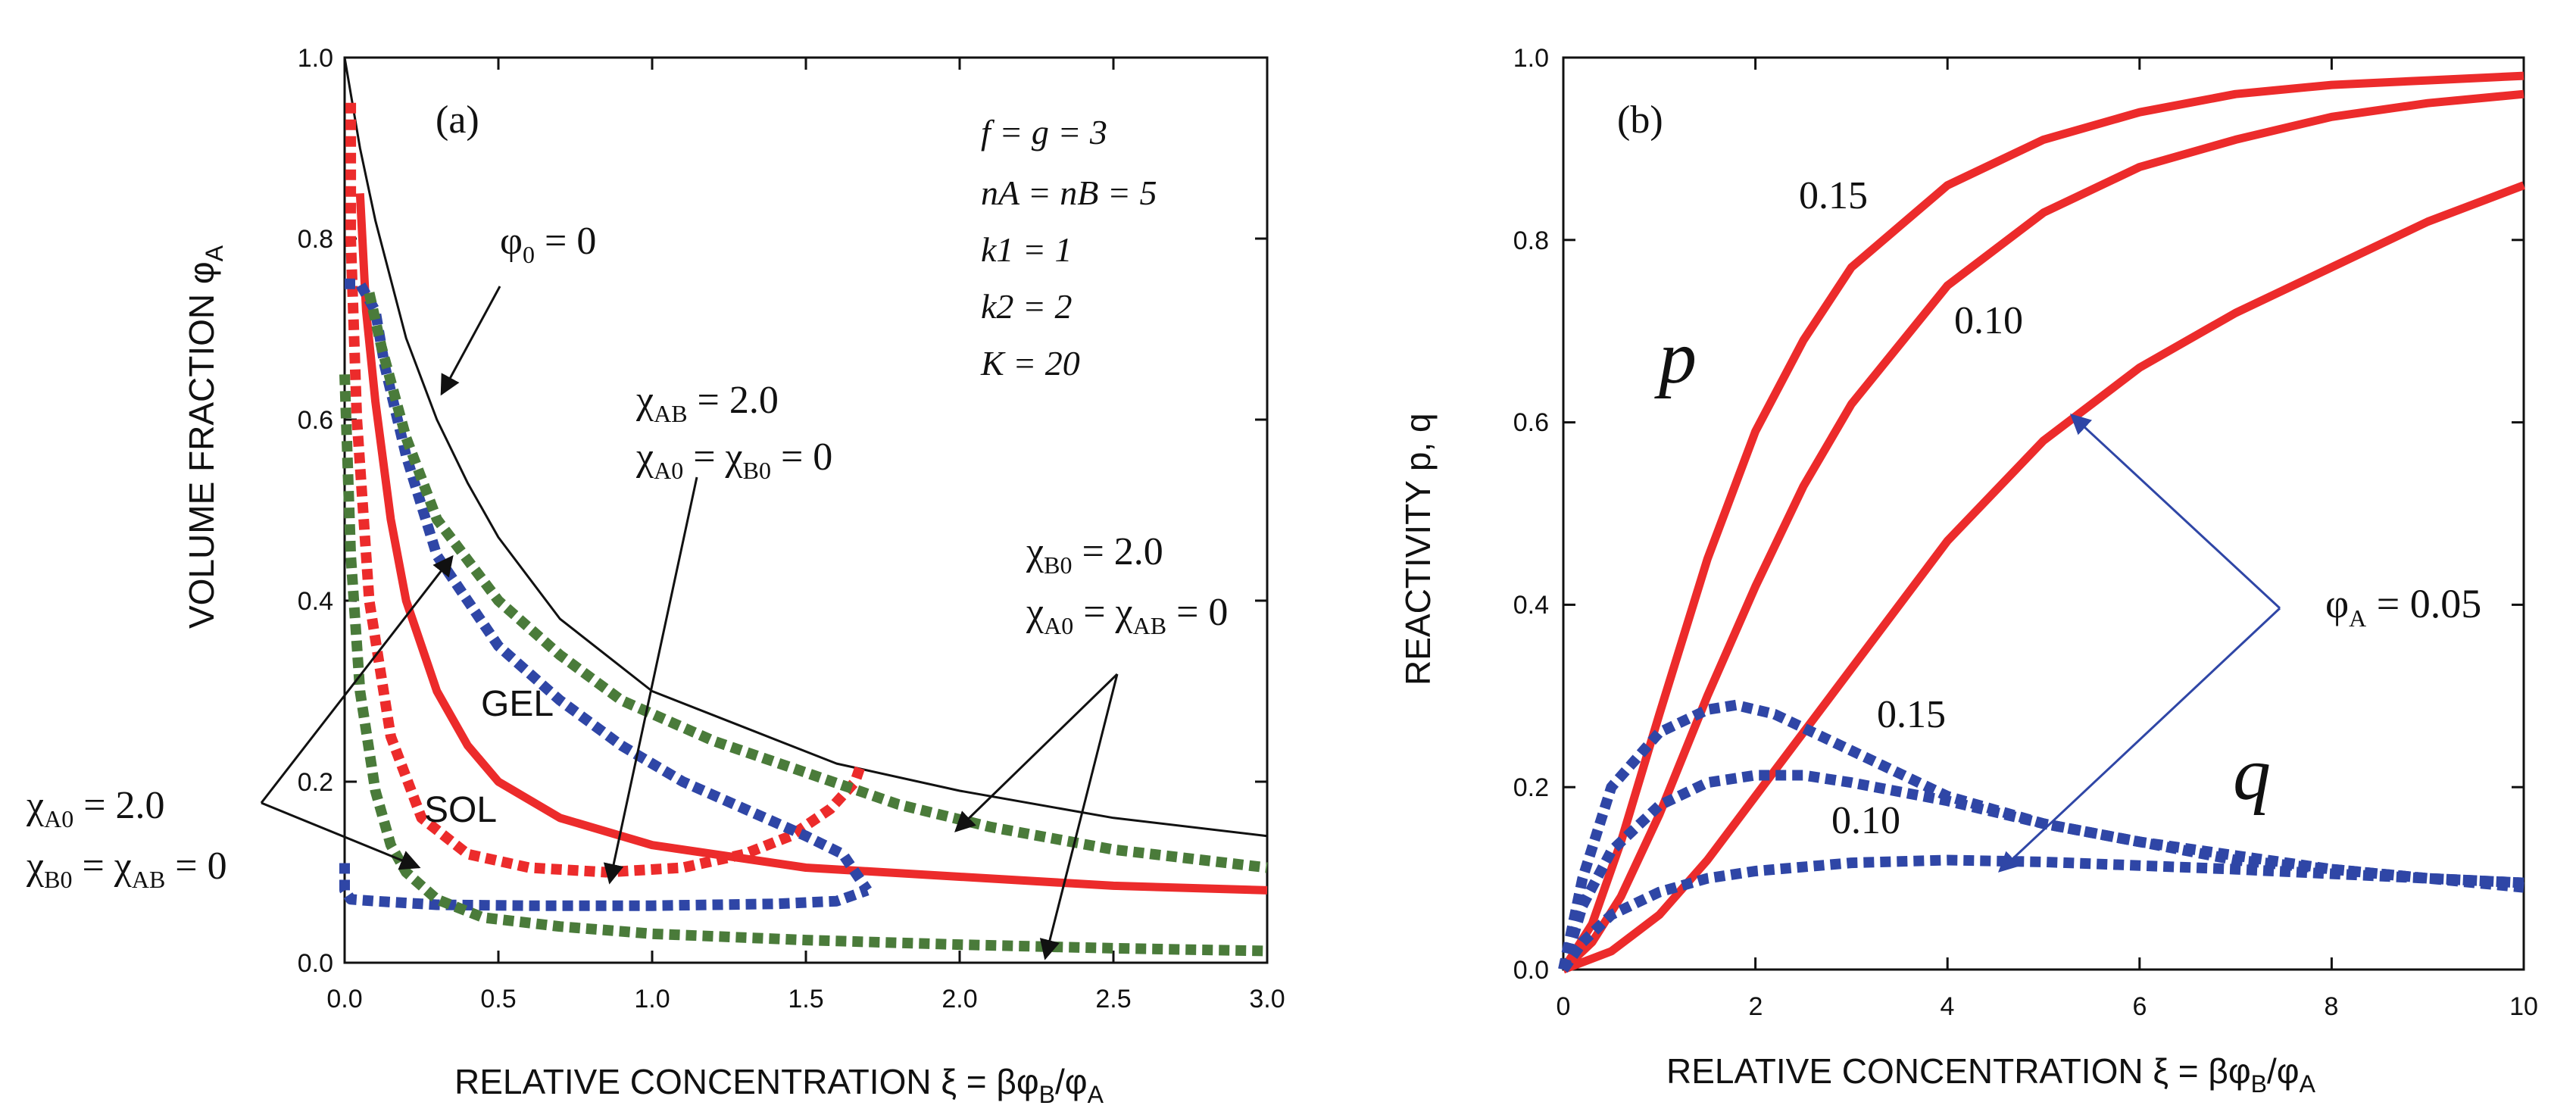 The height and width of the screenshot is (1118, 2576). What do you see at coordinates (1113, 999) in the screenshot?
I see `x-tick-label: 2.5` at bounding box center [1113, 999].